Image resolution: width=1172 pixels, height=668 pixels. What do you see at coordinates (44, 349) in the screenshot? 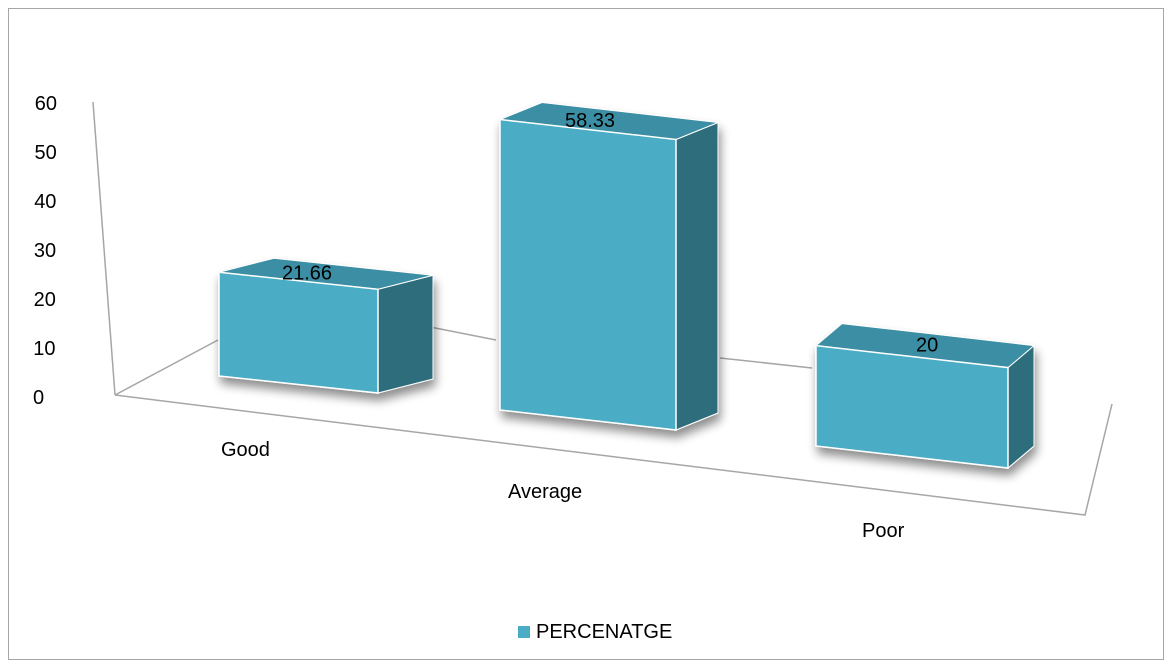
I see `y-tick-label: 10` at bounding box center [44, 349].